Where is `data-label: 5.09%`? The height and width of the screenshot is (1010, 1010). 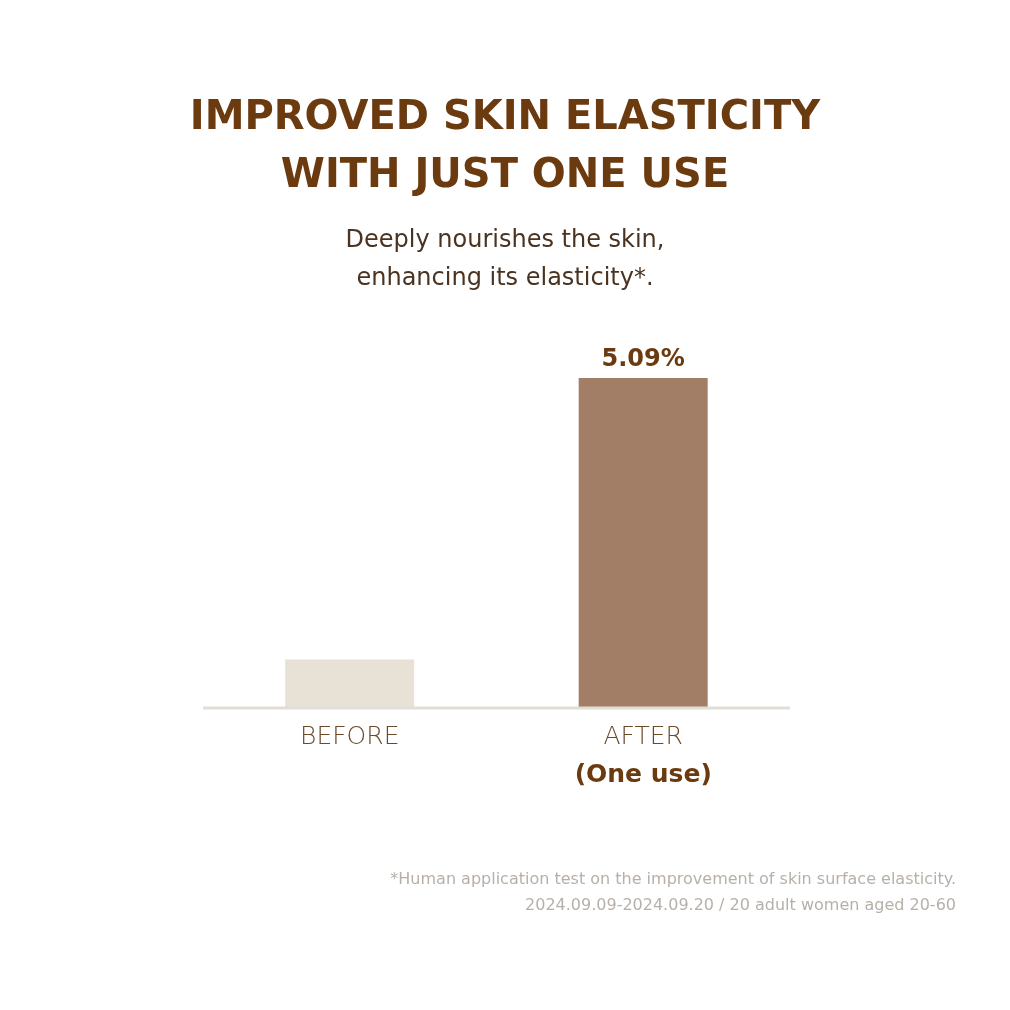
data-label: 5.09% is located at coordinates (643, 358).